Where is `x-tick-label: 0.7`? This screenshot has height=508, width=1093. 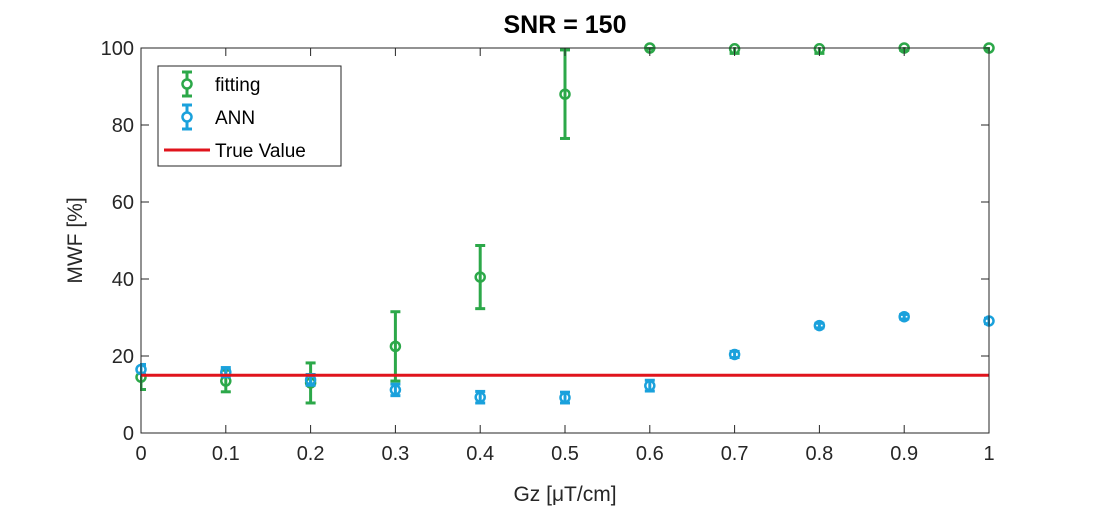
x-tick-label: 0.7 is located at coordinates (735, 454).